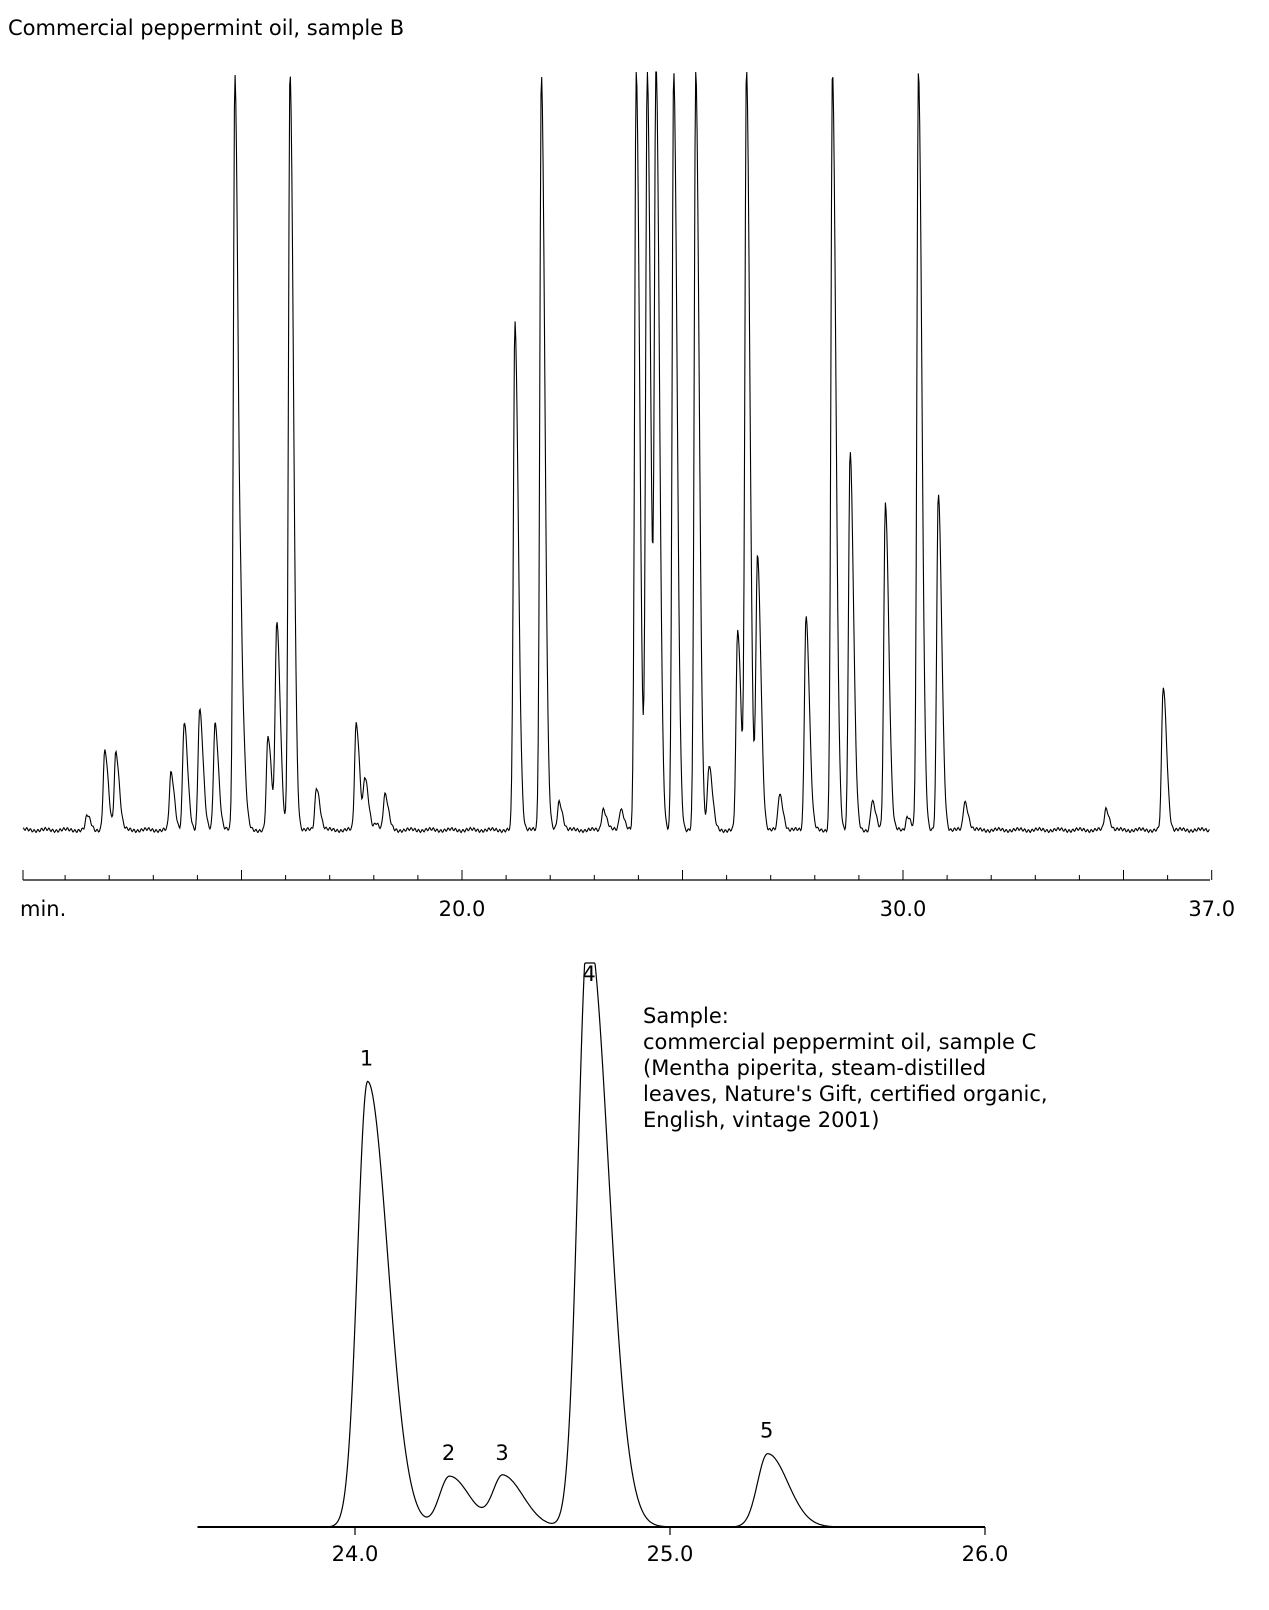 This screenshot has height=1610, width=1269. I want to click on x-axis-label: min., so click(43, 909).